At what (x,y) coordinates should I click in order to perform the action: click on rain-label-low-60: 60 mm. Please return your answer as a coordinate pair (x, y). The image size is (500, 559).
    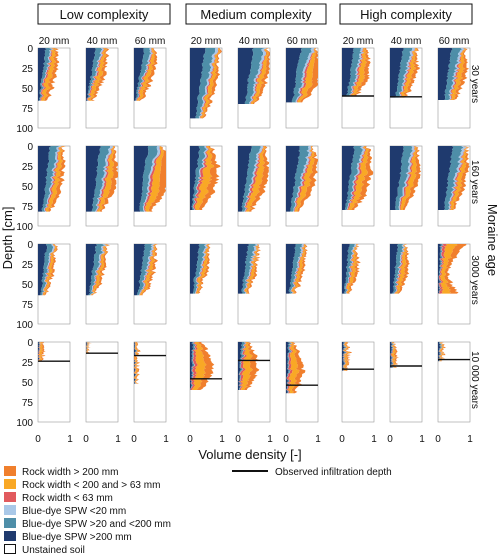
    Looking at the image, I should click on (150, 41).